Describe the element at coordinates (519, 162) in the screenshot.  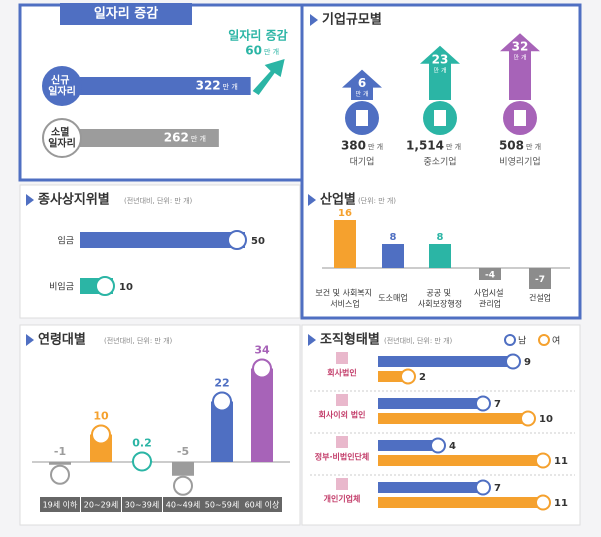
I see `category-label: 비영리기업` at that location.